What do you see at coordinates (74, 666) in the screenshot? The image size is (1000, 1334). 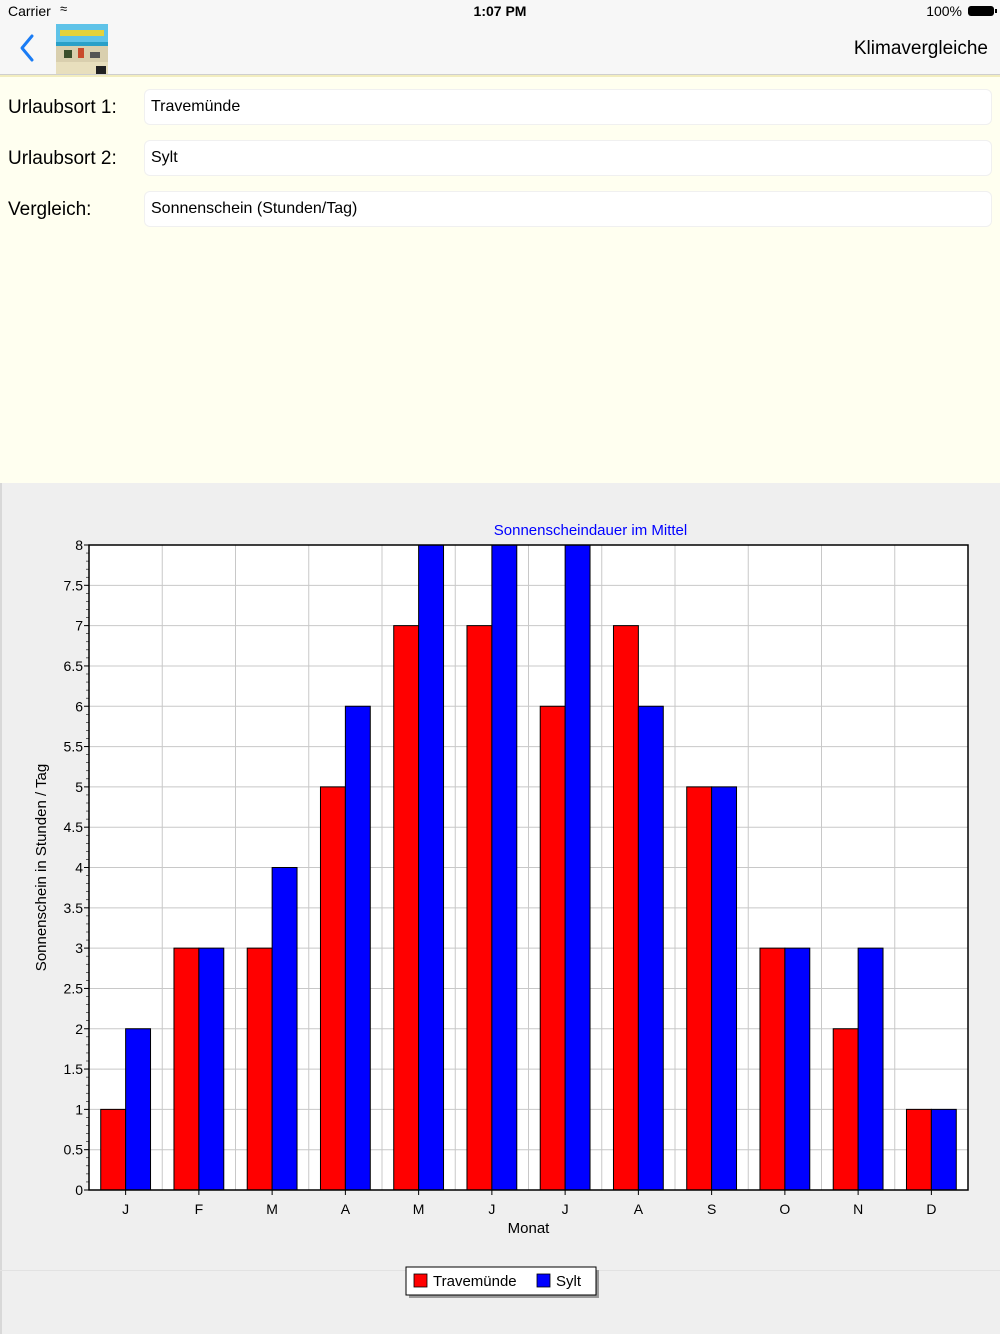 I see `y-tick-label: 6.5` at bounding box center [74, 666].